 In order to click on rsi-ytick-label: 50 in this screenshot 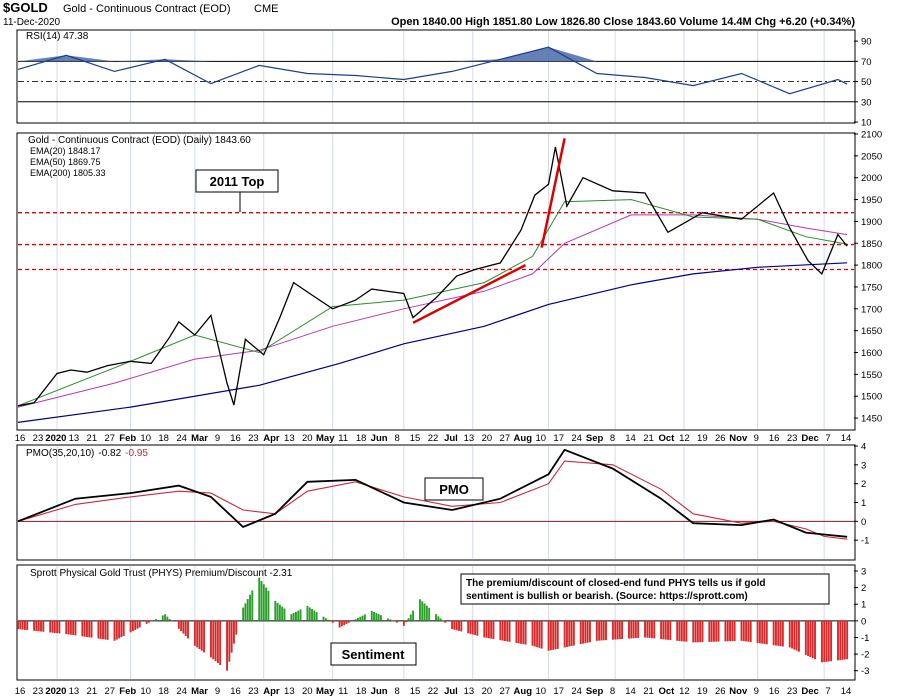, I will do `click(866, 82)`.